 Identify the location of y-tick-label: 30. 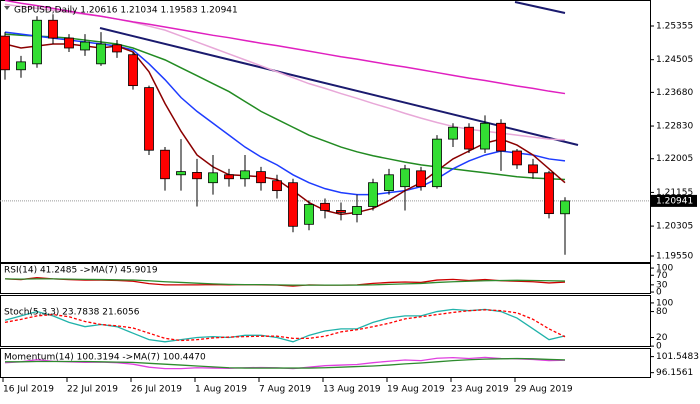
(662, 285).